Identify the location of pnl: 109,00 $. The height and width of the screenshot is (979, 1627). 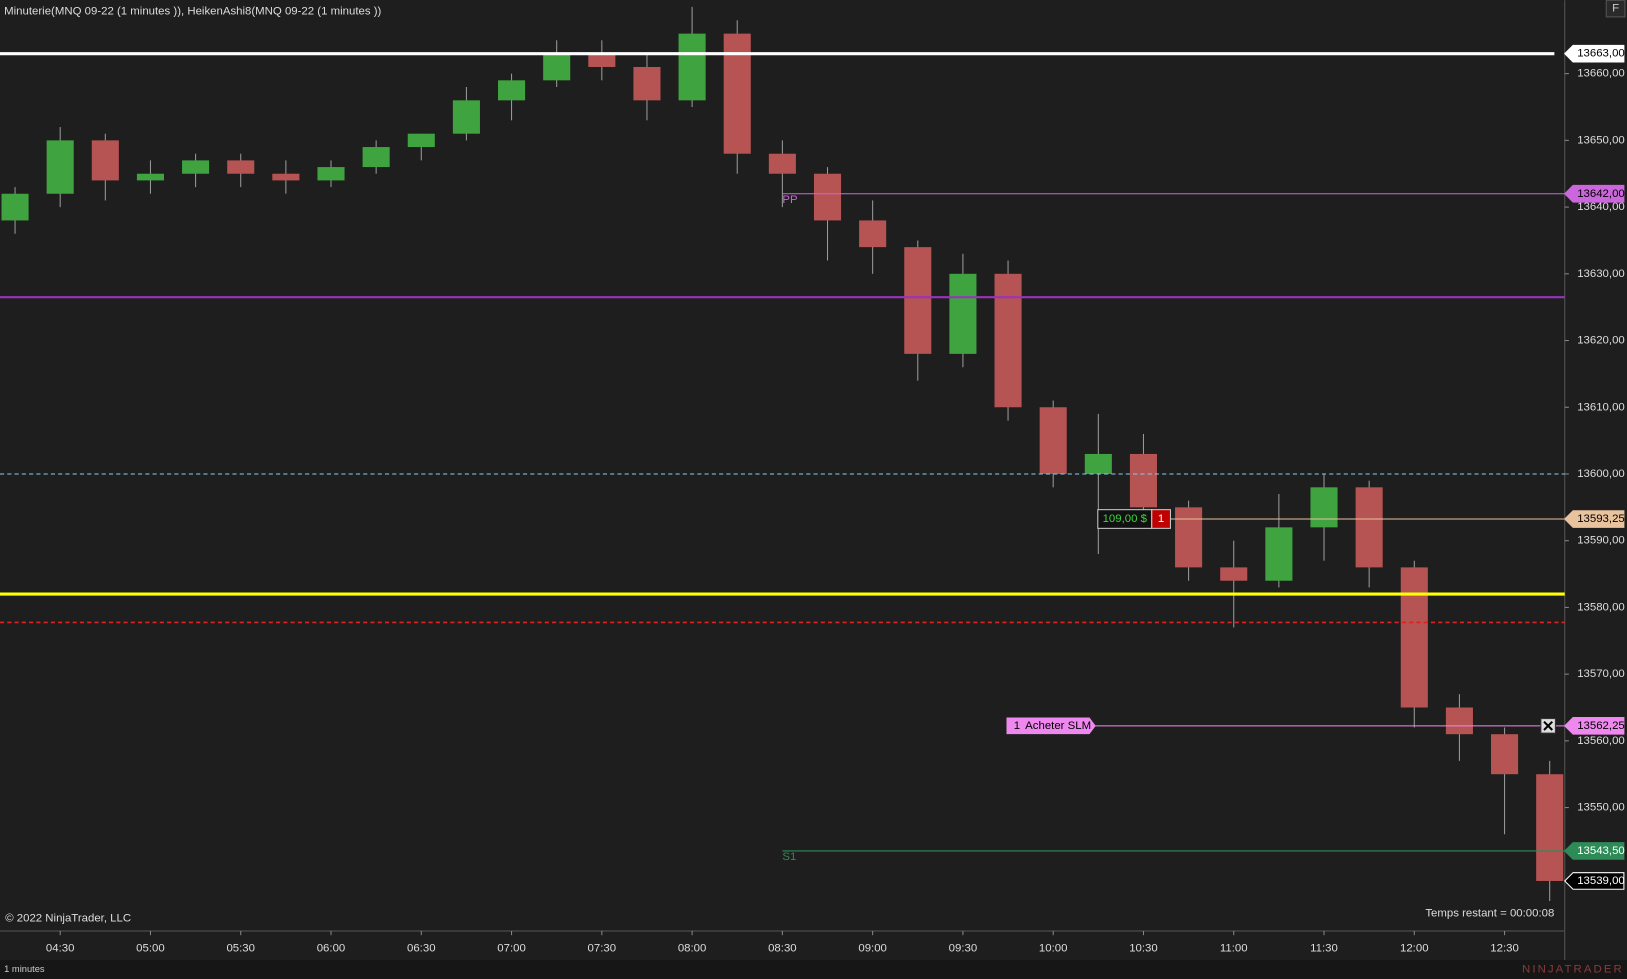
(1125, 519).